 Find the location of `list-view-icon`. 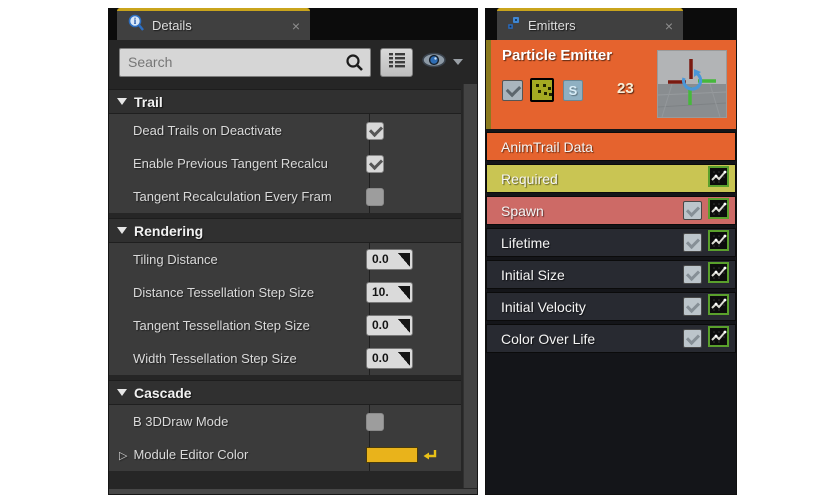

list-view-icon is located at coordinates (397, 62).